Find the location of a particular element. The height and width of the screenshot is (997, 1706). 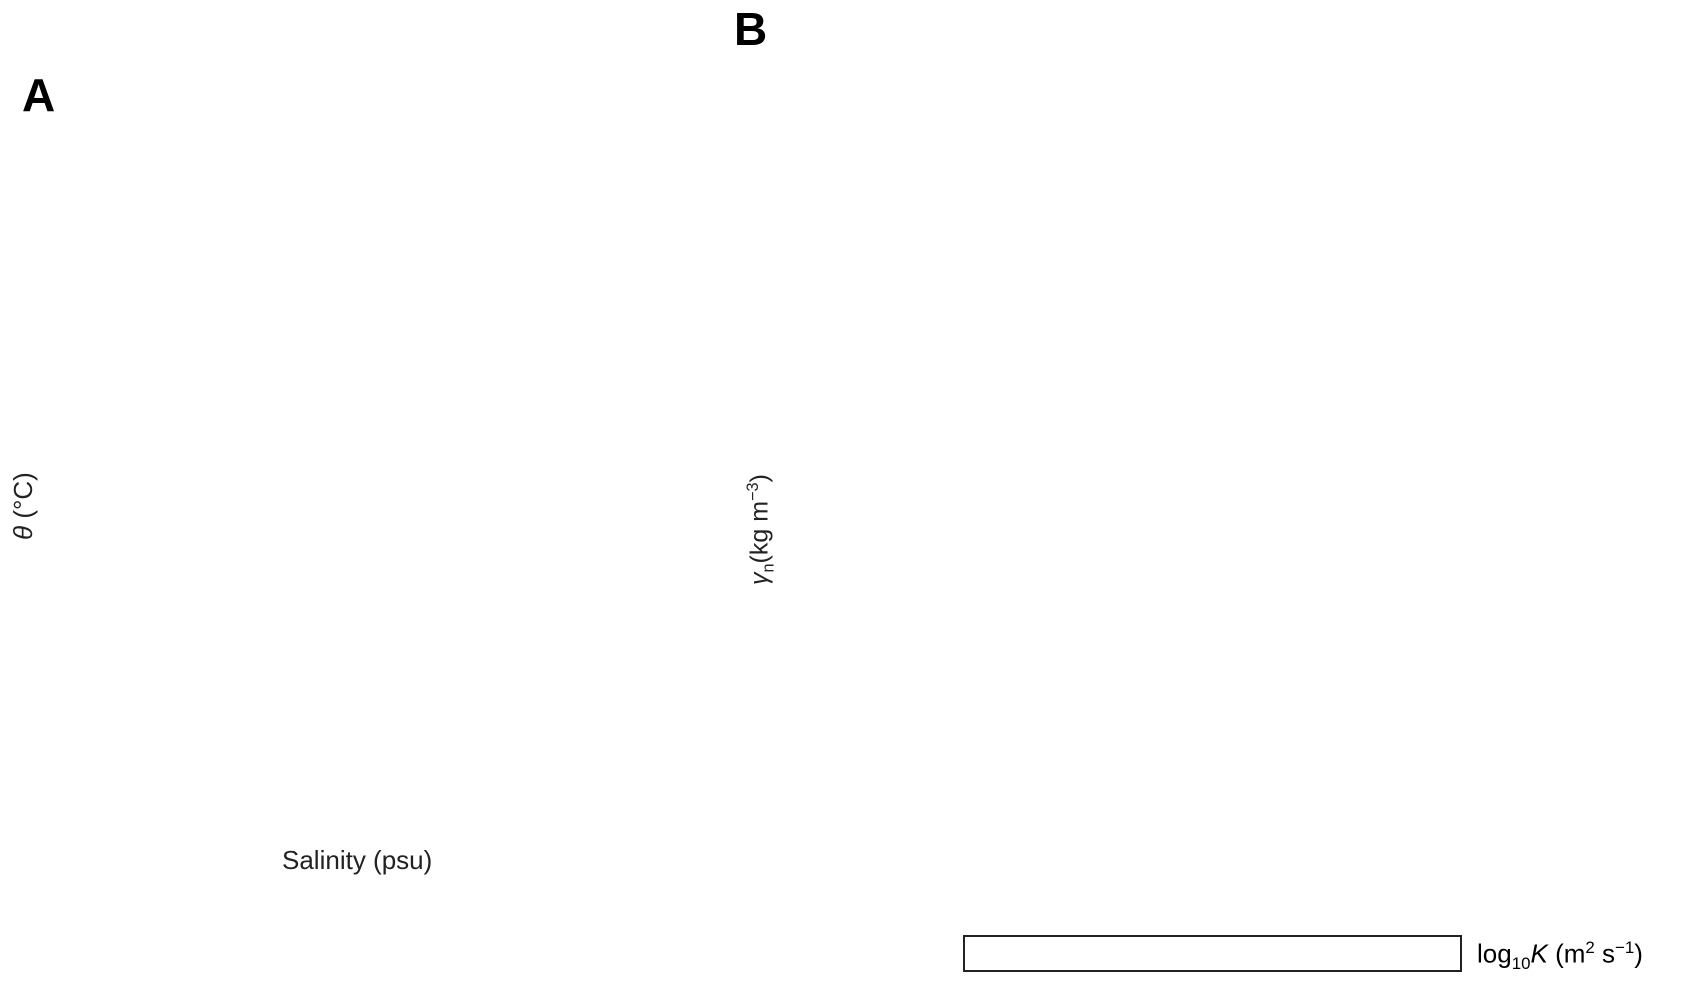

cb-u3: ) is located at coordinates (1638, 953).